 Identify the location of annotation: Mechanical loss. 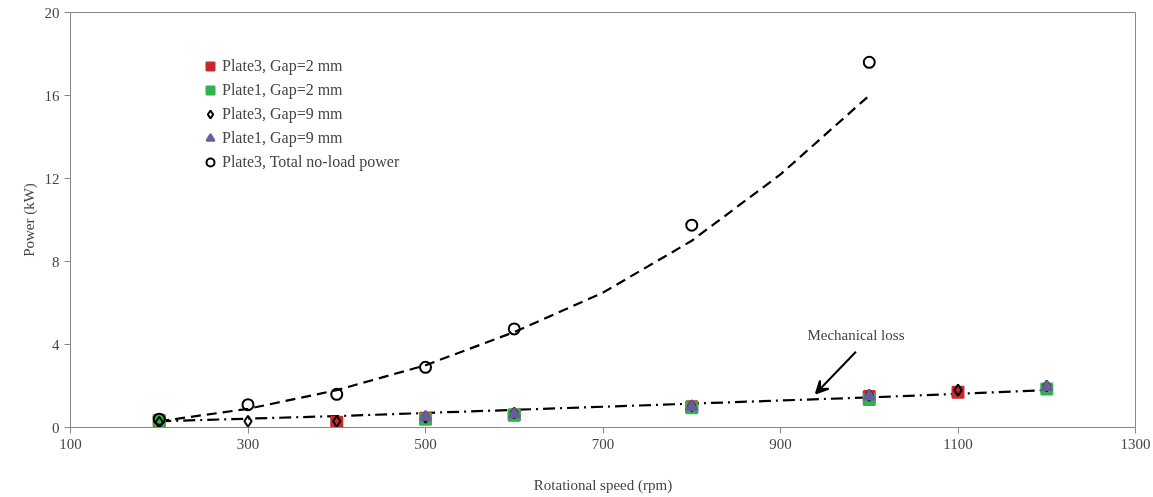
(856, 335).